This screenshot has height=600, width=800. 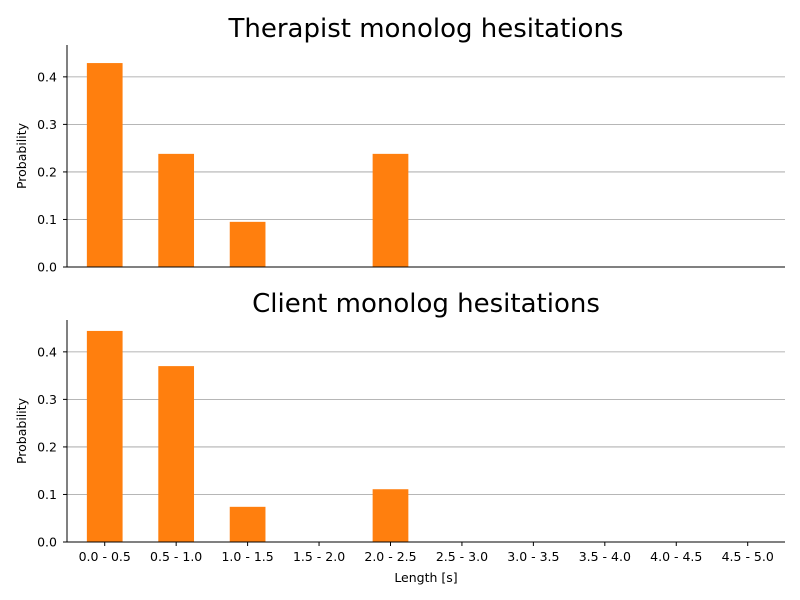 I want to click on x-tick-label: 2.0 - 2.5, so click(x=390, y=556).